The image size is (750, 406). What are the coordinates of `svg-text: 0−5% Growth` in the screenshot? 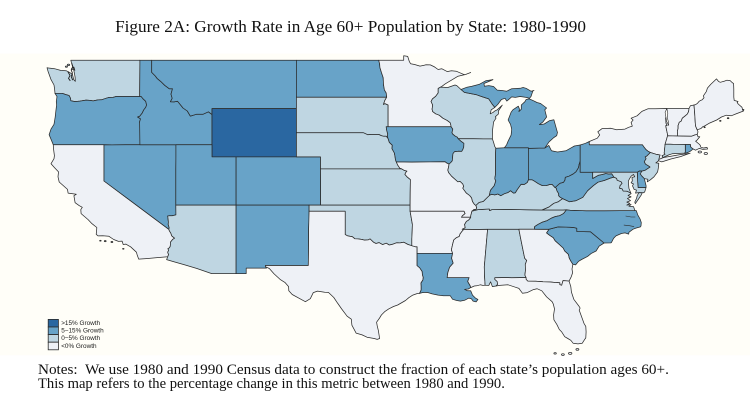 It's located at (80, 338).